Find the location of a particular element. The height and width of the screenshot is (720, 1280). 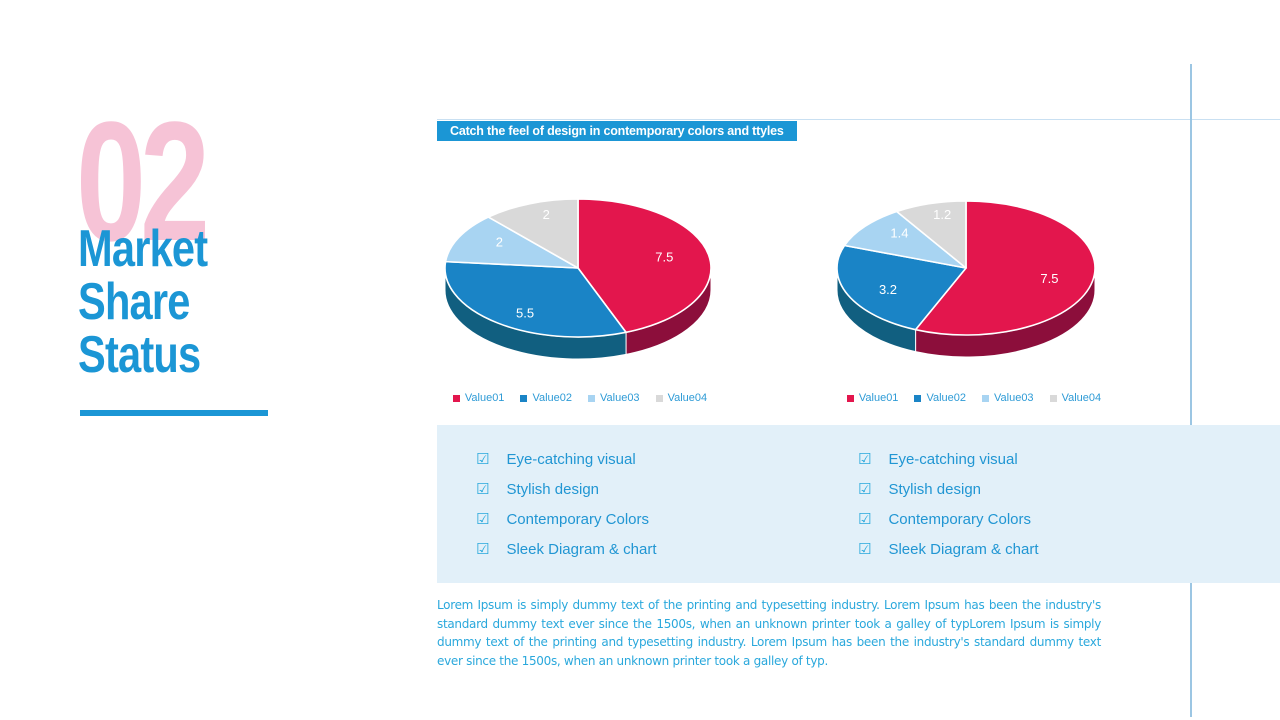

slide-title-line-3: Status is located at coordinates (139, 355).